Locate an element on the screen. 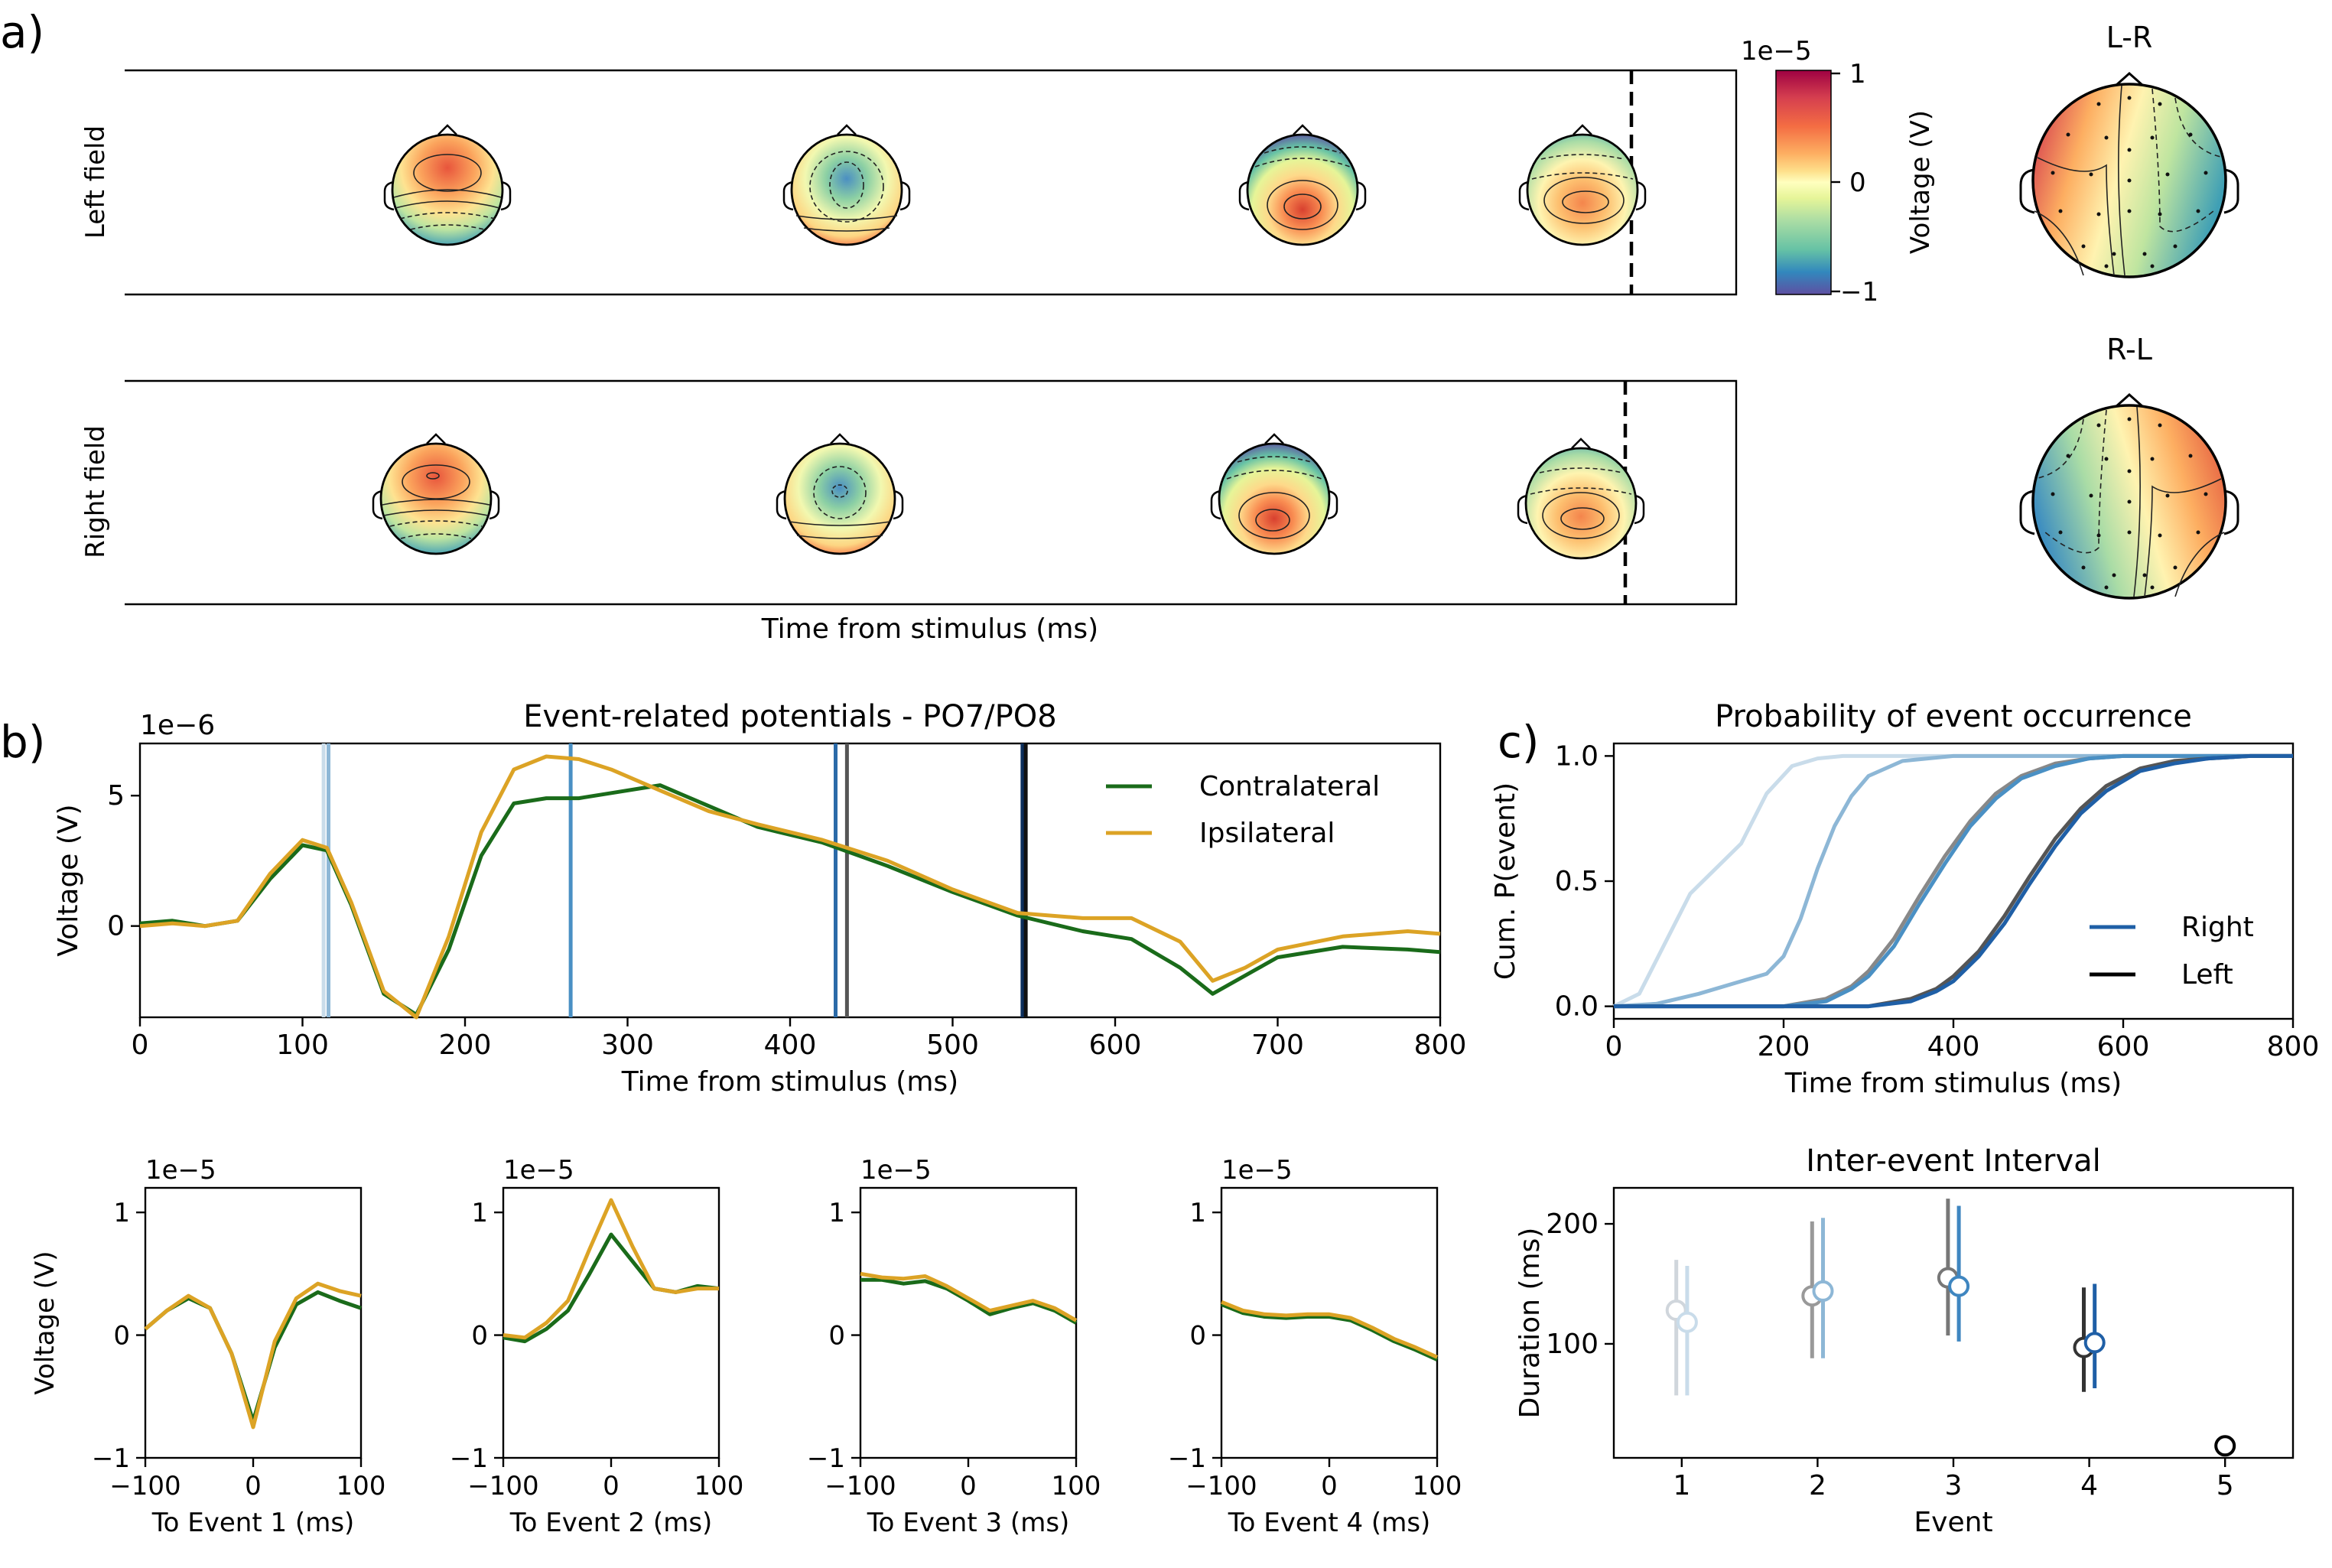 The image size is (2332, 1568). colorbar-tick: 1 is located at coordinates (1858, 74).